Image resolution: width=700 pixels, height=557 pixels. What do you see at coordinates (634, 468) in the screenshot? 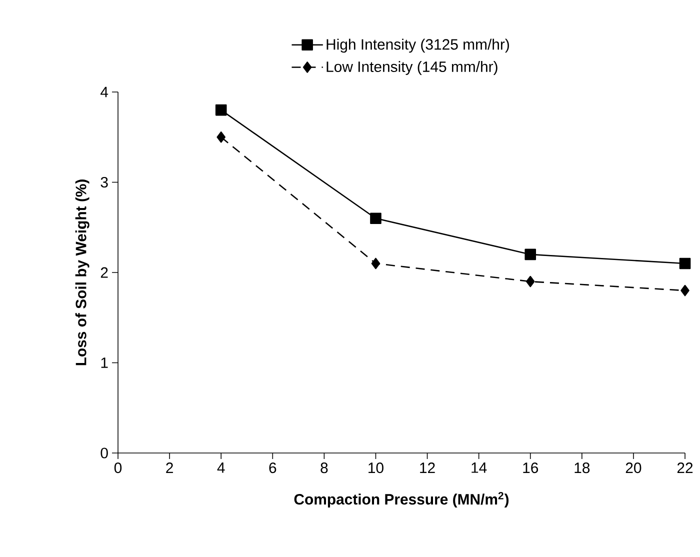
I see `x-tick-label: 20` at bounding box center [634, 468].